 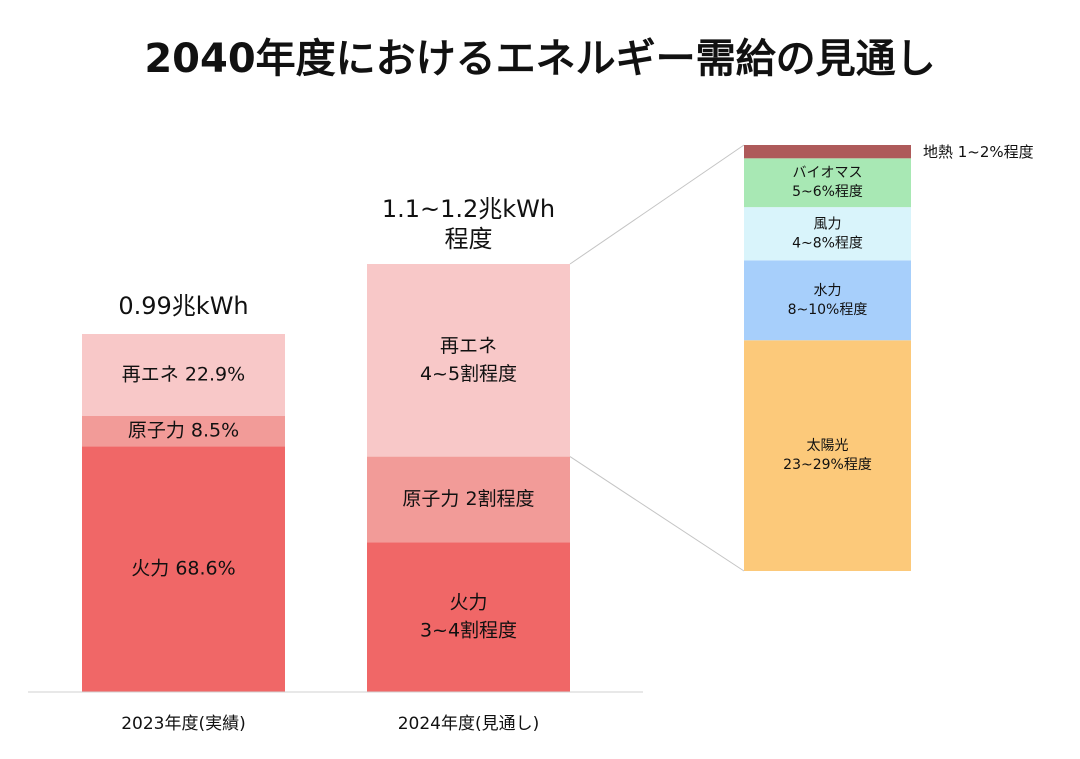 I want to click on connector-line-top, so click(x=657, y=204).